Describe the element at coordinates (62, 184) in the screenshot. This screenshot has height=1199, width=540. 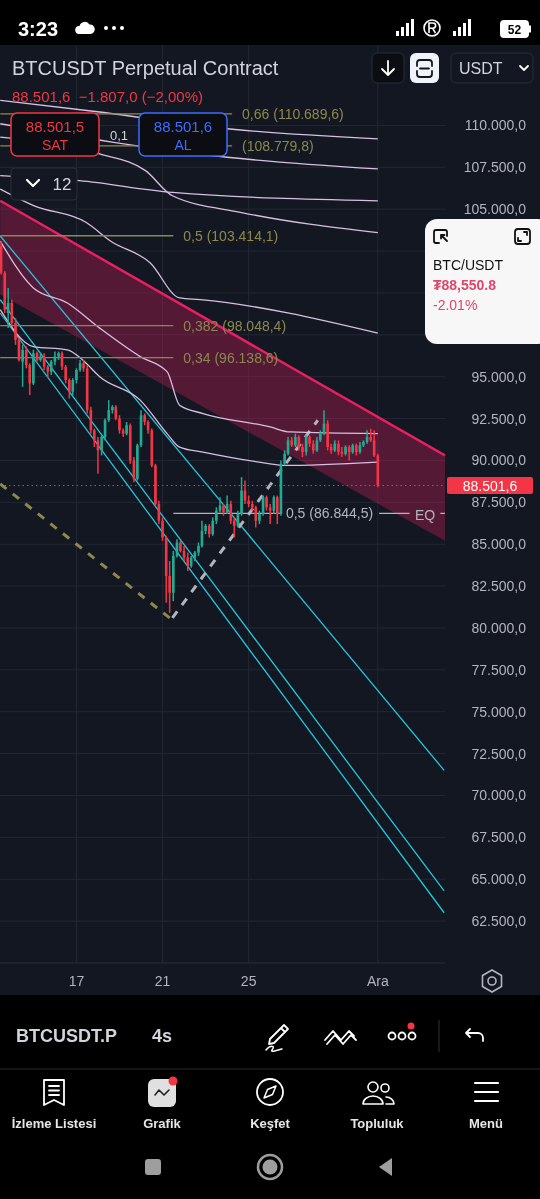
I see `annotation: 12` at that location.